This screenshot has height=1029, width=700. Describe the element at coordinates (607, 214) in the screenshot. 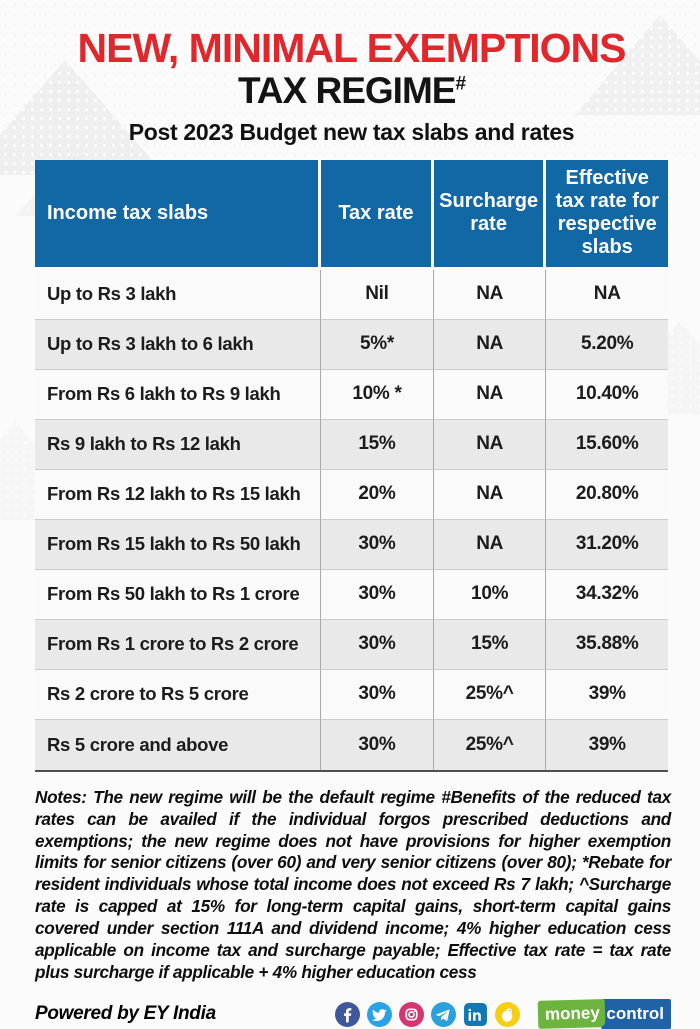

I see `column-header: Effective tax rate for respective slabs` at that location.